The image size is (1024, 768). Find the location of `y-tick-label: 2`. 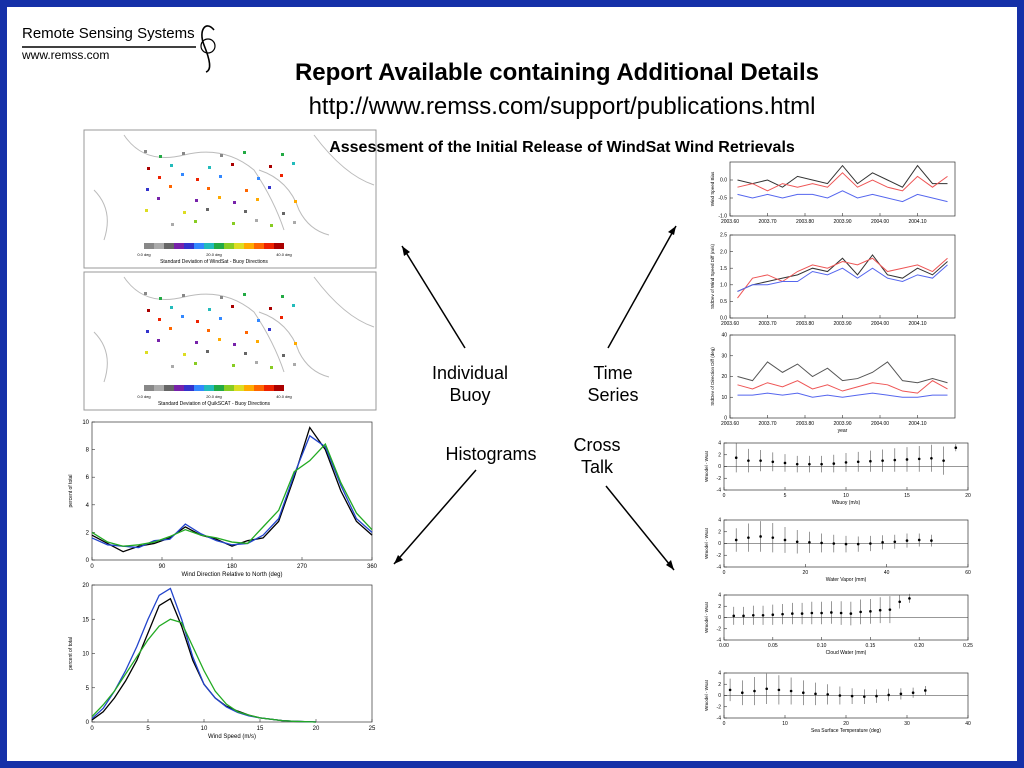

y-tick-label: 2 is located at coordinates (719, 607).